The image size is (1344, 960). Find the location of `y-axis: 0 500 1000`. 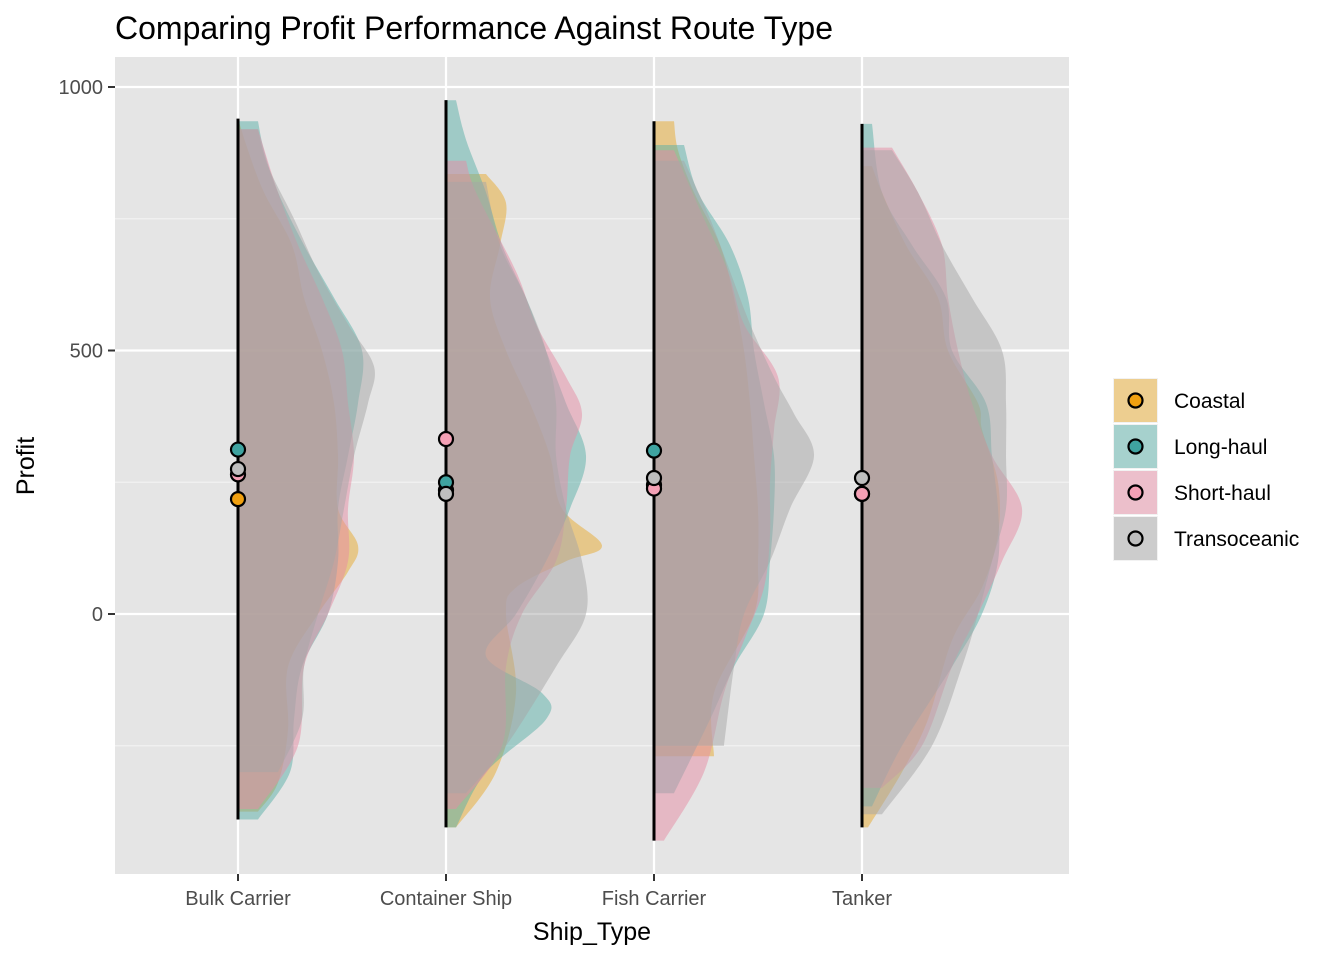

y-axis: 0 500 1000 is located at coordinates (87, 351).